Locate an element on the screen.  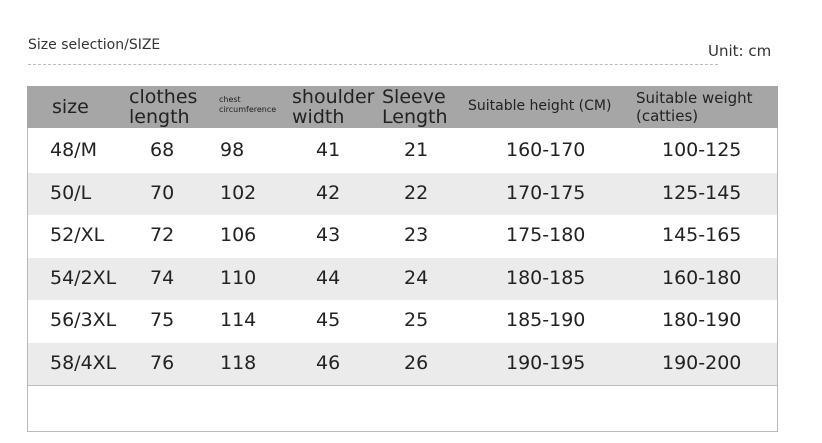
table-cell: 45 is located at coordinates (328, 320).